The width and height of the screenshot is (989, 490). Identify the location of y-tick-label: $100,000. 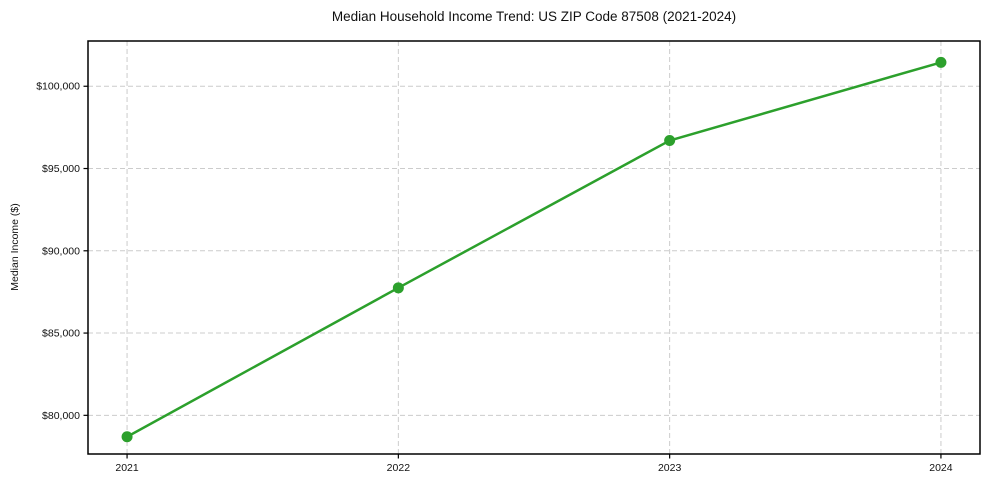
(58, 87).